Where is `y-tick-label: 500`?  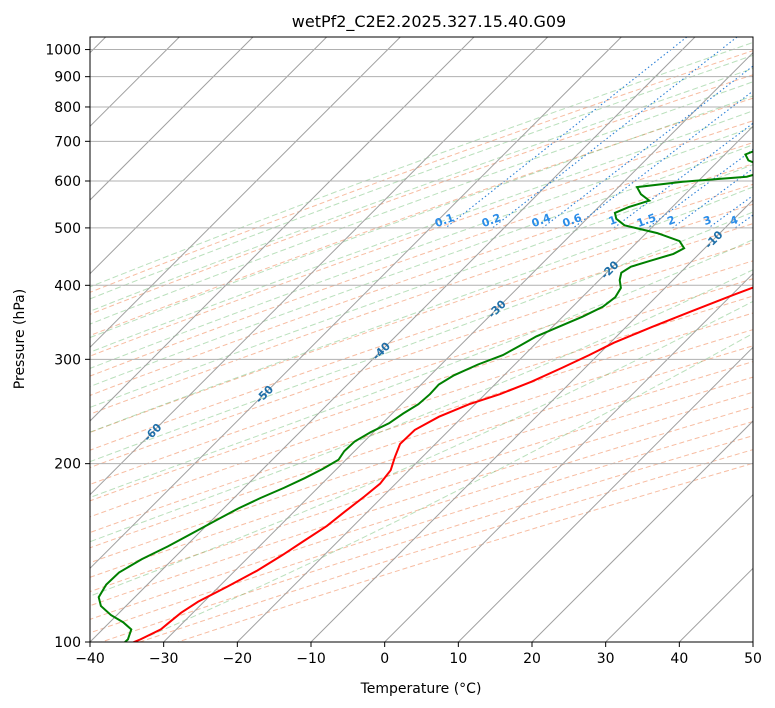
y-tick-label: 500 is located at coordinates (67, 229).